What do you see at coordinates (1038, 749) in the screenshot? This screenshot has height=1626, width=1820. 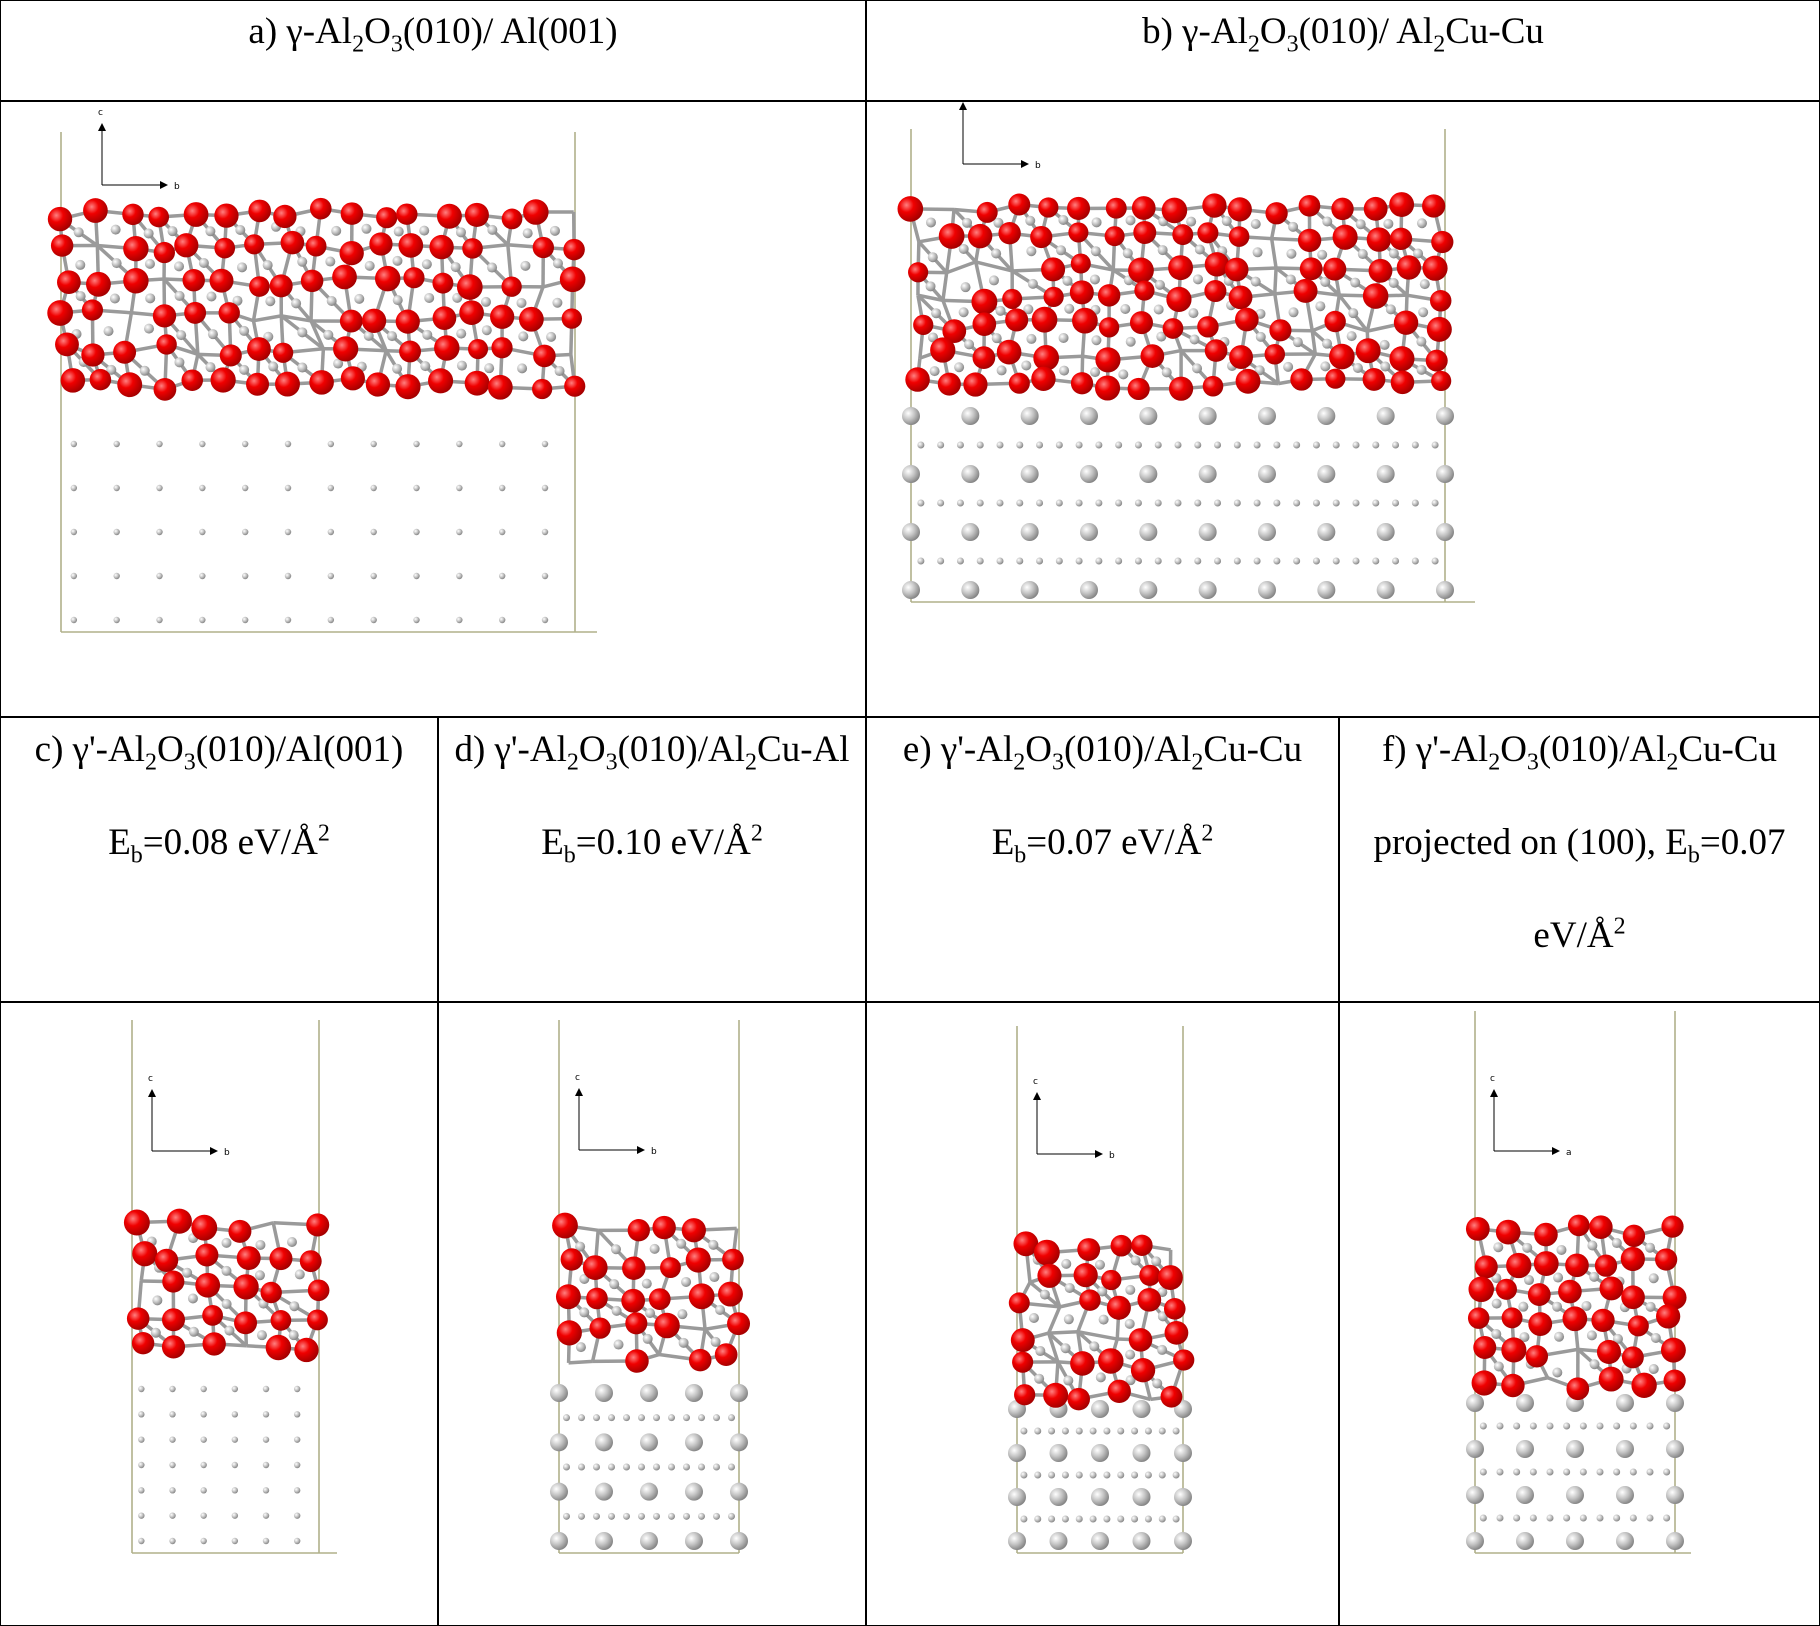 I see `caption-text: O` at bounding box center [1038, 749].